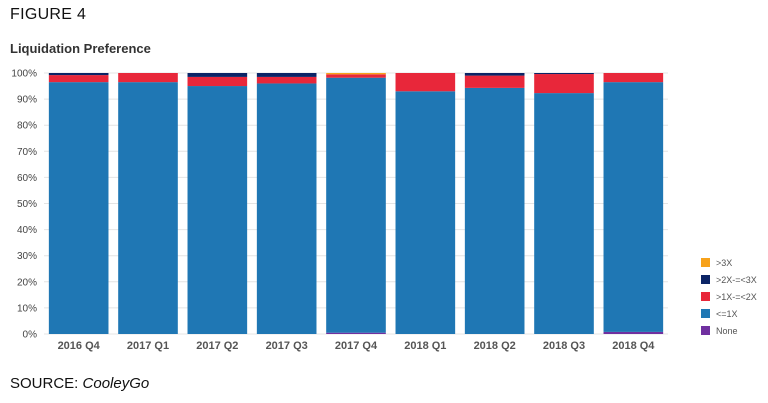 This screenshot has height=403, width=768. What do you see at coordinates (27, 230) in the screenshot?
I see `y-tick-label: 40%` at bounding box center [27, 230].